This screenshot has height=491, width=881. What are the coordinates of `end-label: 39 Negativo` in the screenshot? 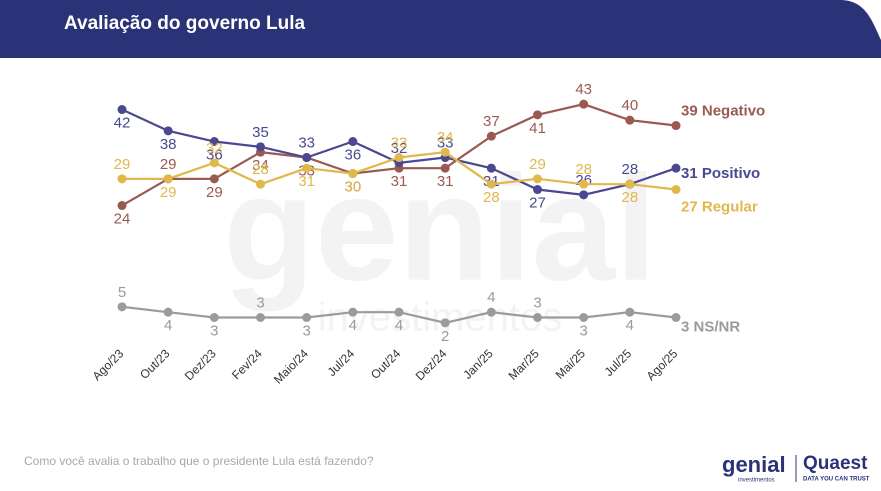 It's located at (723, 110).